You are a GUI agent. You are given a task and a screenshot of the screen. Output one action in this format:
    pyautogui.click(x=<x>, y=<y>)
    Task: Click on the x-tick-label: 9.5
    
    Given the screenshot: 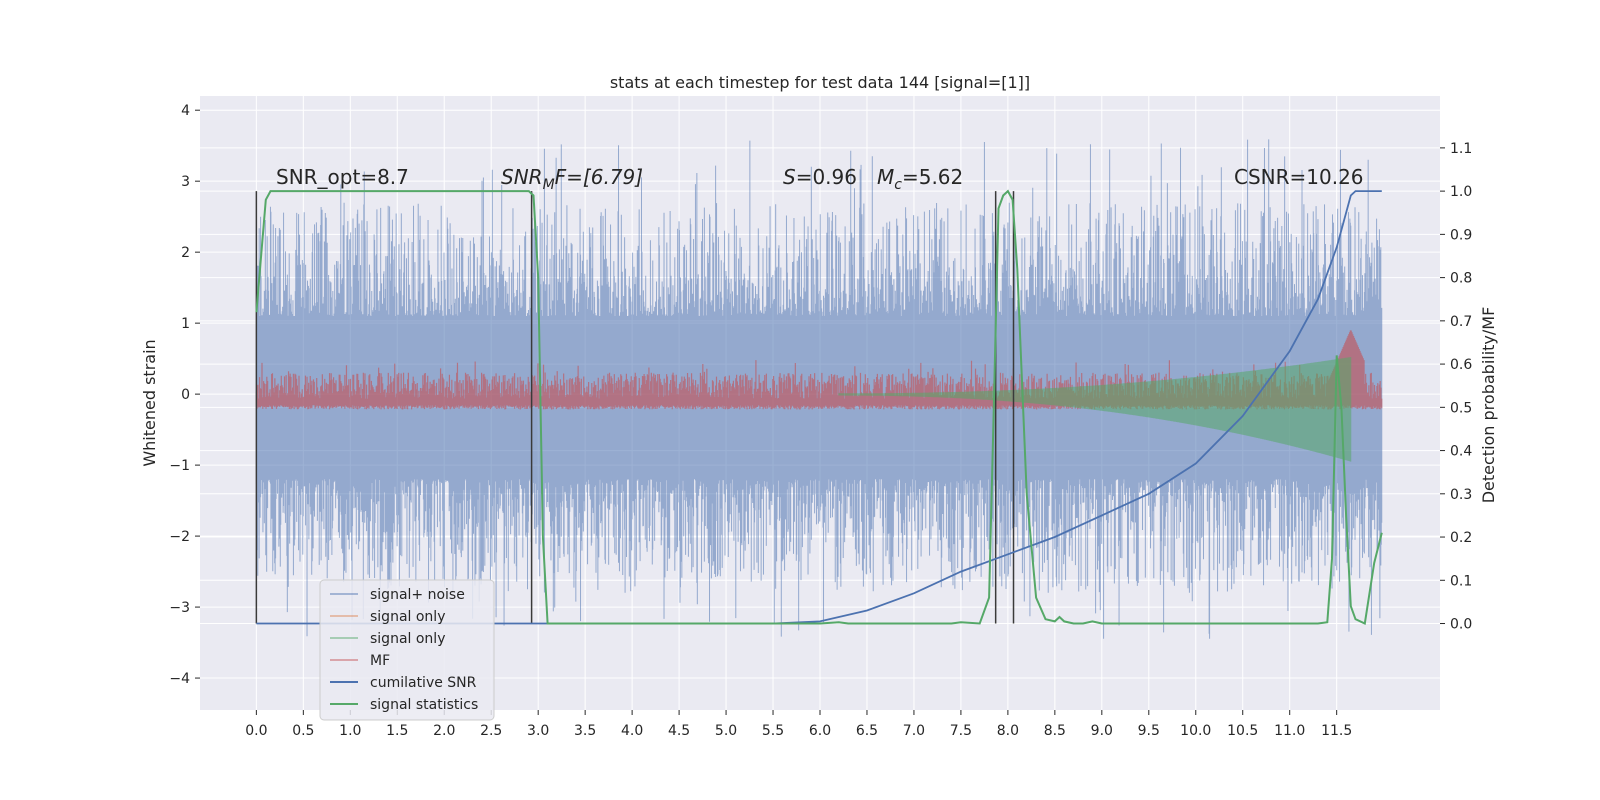 What is the action you would take?
    pyautogui.click(x=1149, y=731)
    